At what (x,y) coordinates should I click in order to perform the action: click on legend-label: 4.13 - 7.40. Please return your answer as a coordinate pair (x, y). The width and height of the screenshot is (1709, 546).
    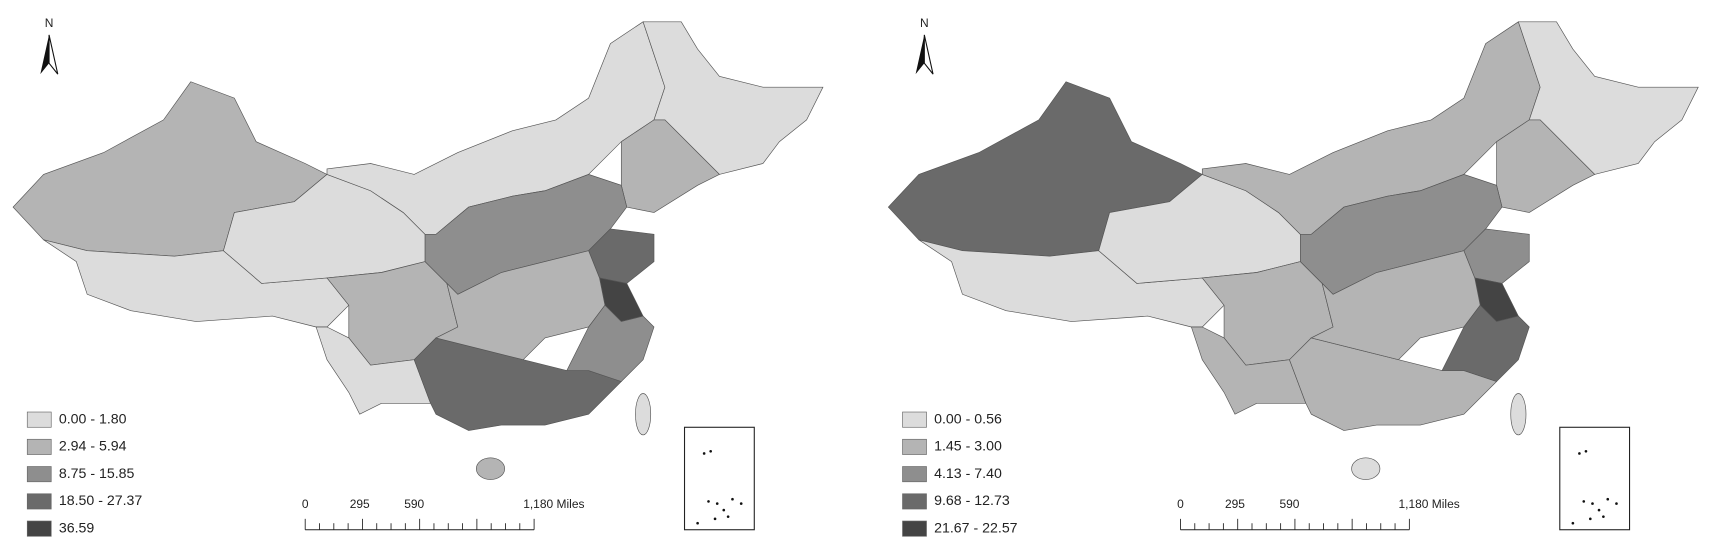
    Looking at the image, I should click on (968, 474).